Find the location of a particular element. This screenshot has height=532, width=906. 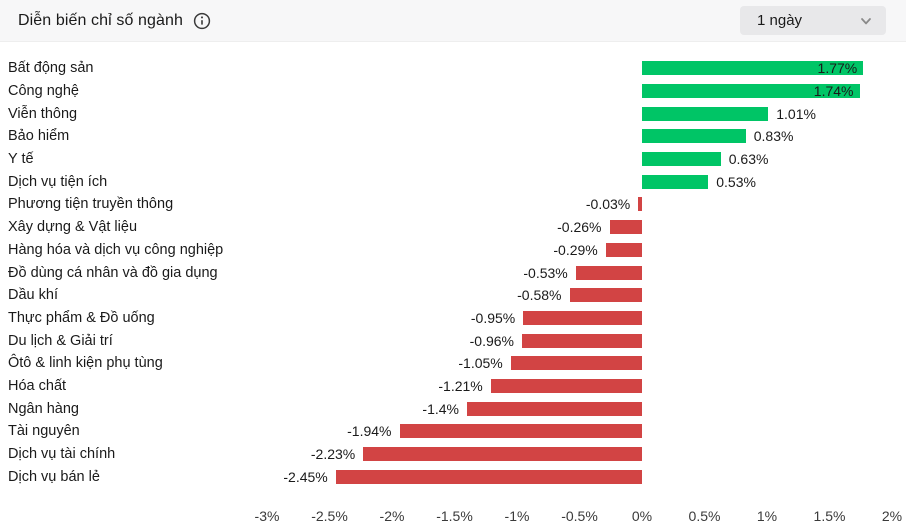

chart-row: Đồ dùng cá nhân và đồ gia dụng -0.53% is located at coordinates (453, 272).